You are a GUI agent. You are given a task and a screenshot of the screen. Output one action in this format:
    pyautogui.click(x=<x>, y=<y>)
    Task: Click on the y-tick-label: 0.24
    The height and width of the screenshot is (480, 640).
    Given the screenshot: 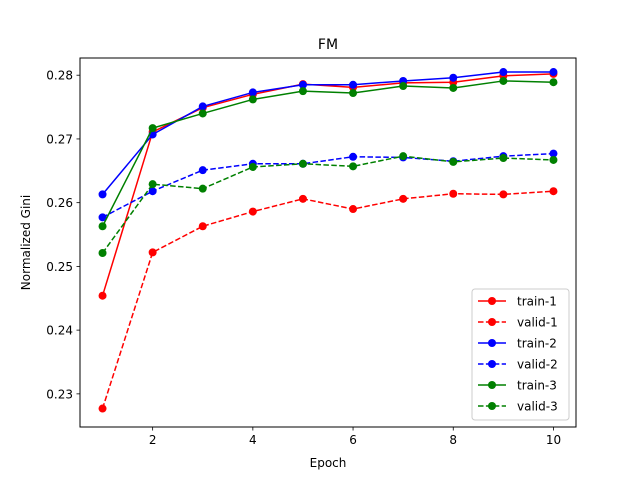 What is the action you would take?
    pyautogui.click(x=59, y=331)
    